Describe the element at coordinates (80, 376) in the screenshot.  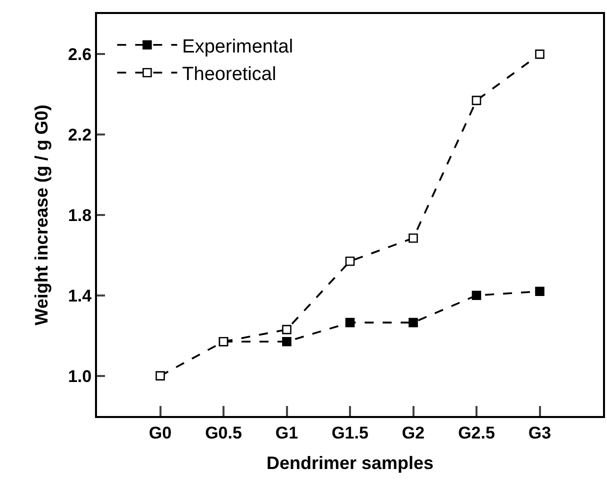
I see `y-tick-label: 1.0` at that location.